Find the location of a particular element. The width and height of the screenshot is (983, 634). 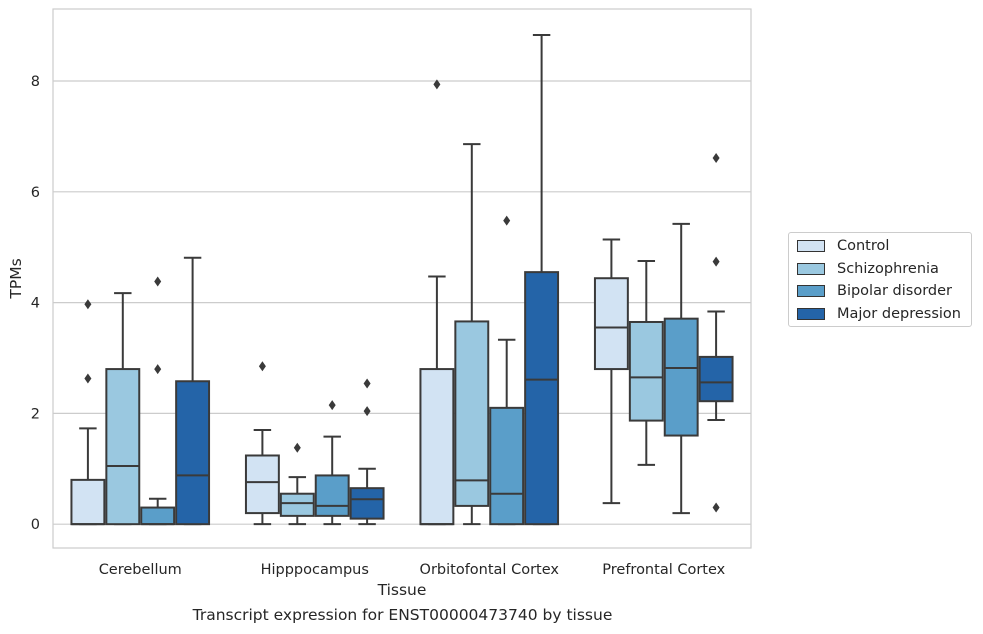

legend-item: Major depression is located at coordinates (879, 314).